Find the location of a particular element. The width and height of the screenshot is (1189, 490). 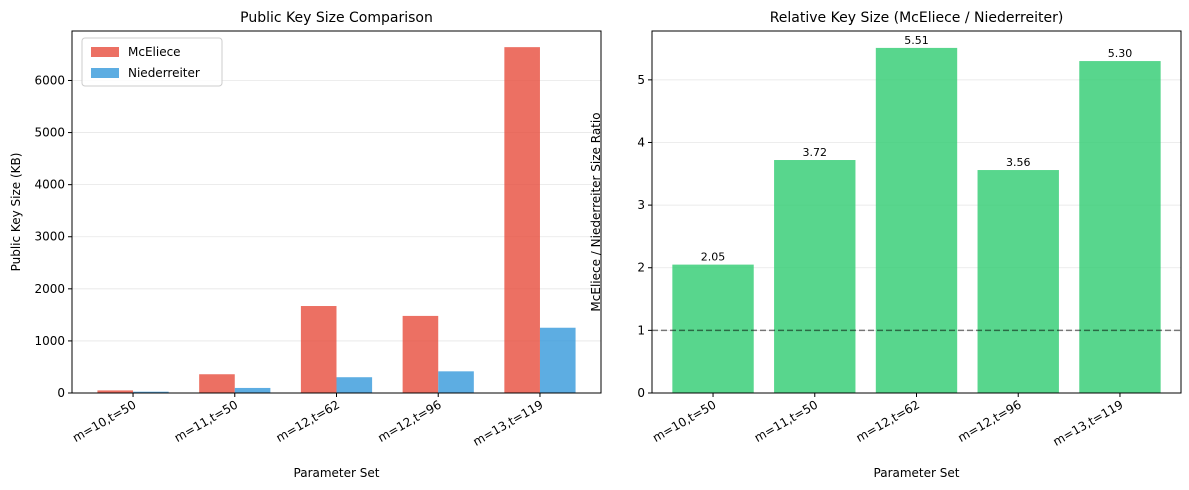

legend-label-mceliece: McEliece is located at coordinates (154, 52).